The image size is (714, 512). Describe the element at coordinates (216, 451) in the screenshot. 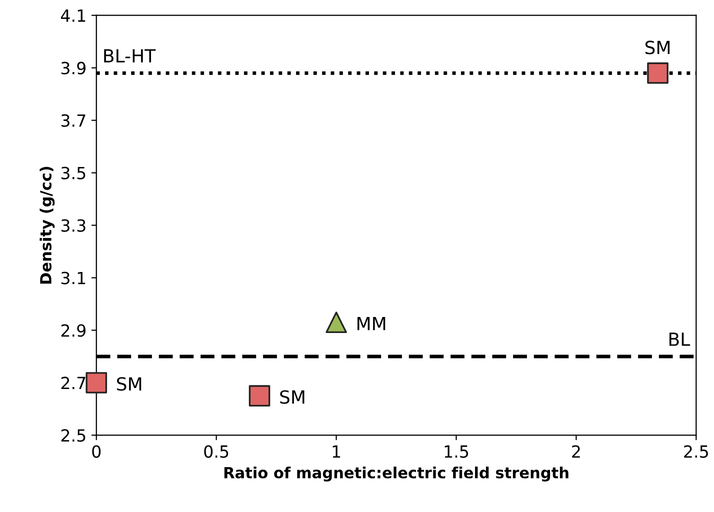

I see `x-tick-label: 0.5` at that location.